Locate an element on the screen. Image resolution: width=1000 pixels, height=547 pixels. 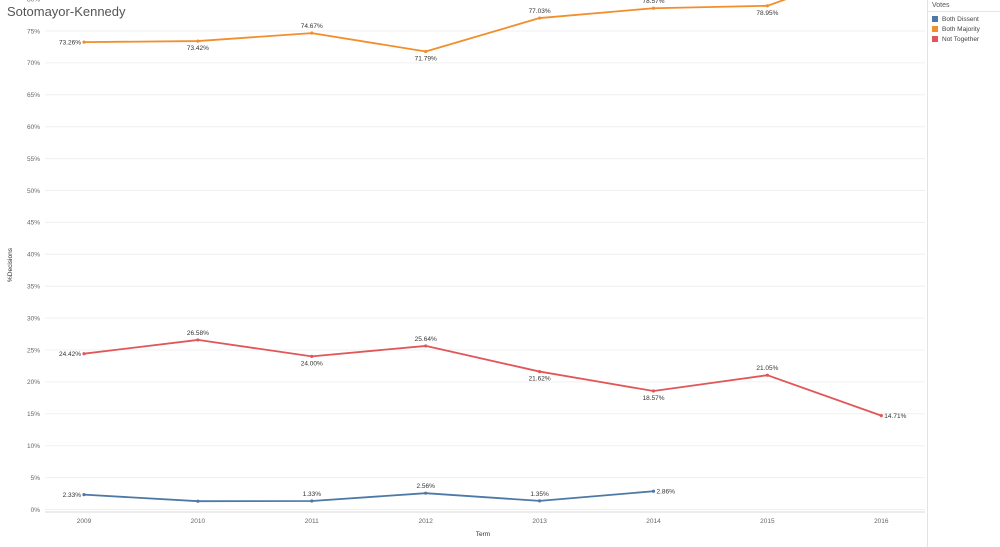
data-label: 1.35% is located at coordinates (539, 494).